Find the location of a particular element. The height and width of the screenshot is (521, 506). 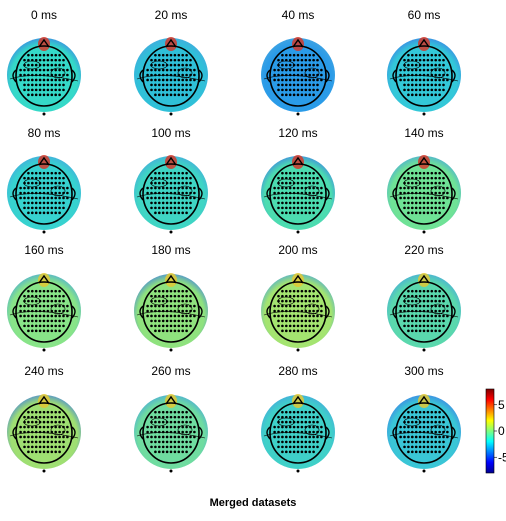

figure-title: Merged datasets is located at coordinates (253, 503).